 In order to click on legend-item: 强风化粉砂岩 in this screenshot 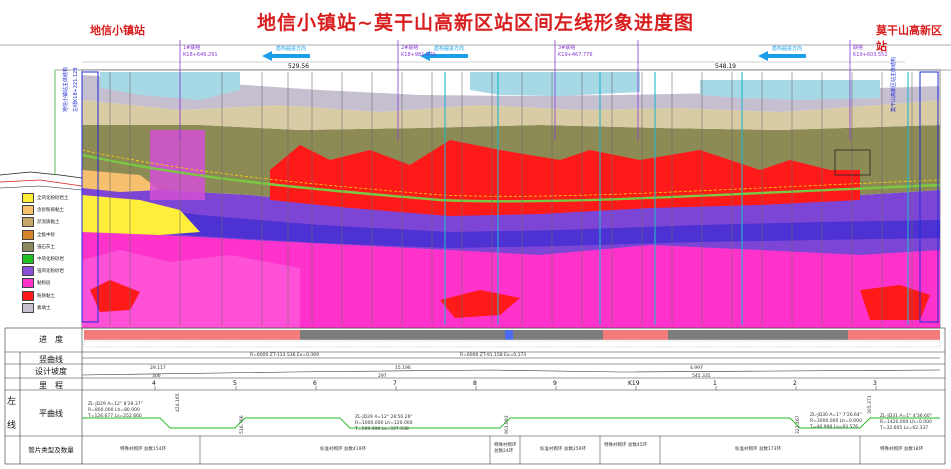, I will do `click(53, 271)`.